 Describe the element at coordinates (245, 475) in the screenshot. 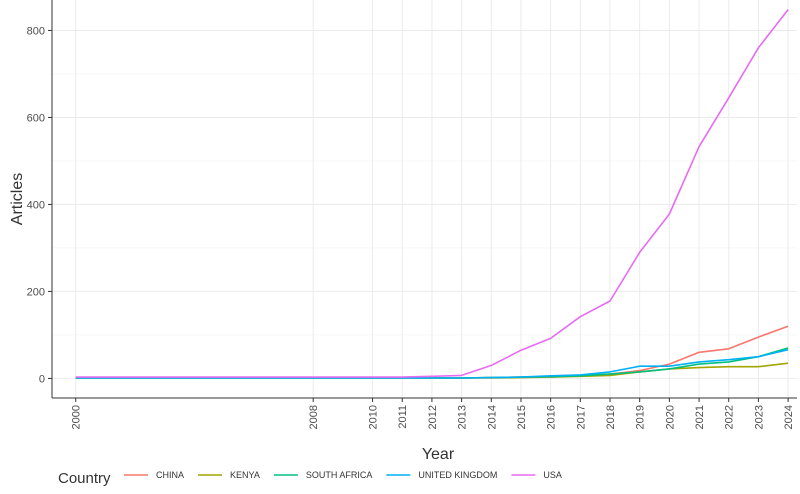

I see `legend-label-kenya: KENYA` at that location.